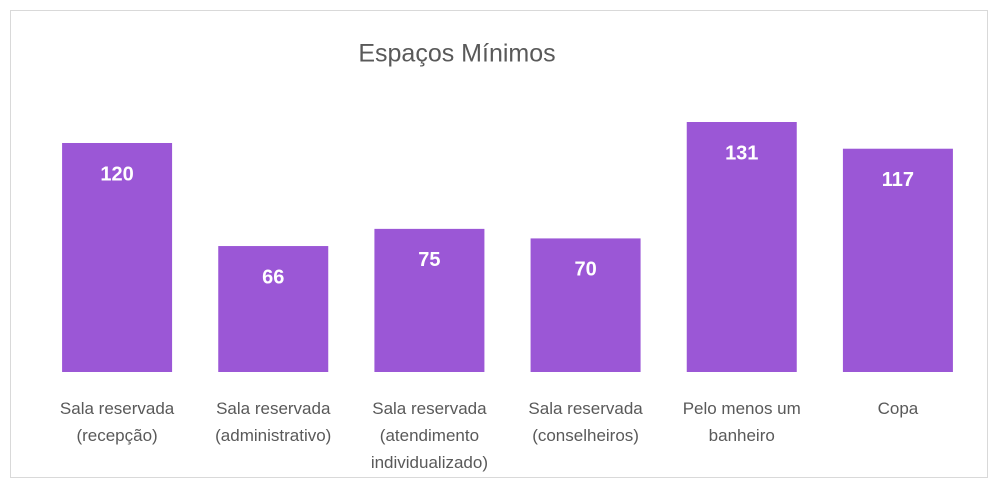  What do you see at coordinates (456, 54) in the screenshot?
I see `chart-title: Espaços Mínimos` at bounding box center [456, 54].